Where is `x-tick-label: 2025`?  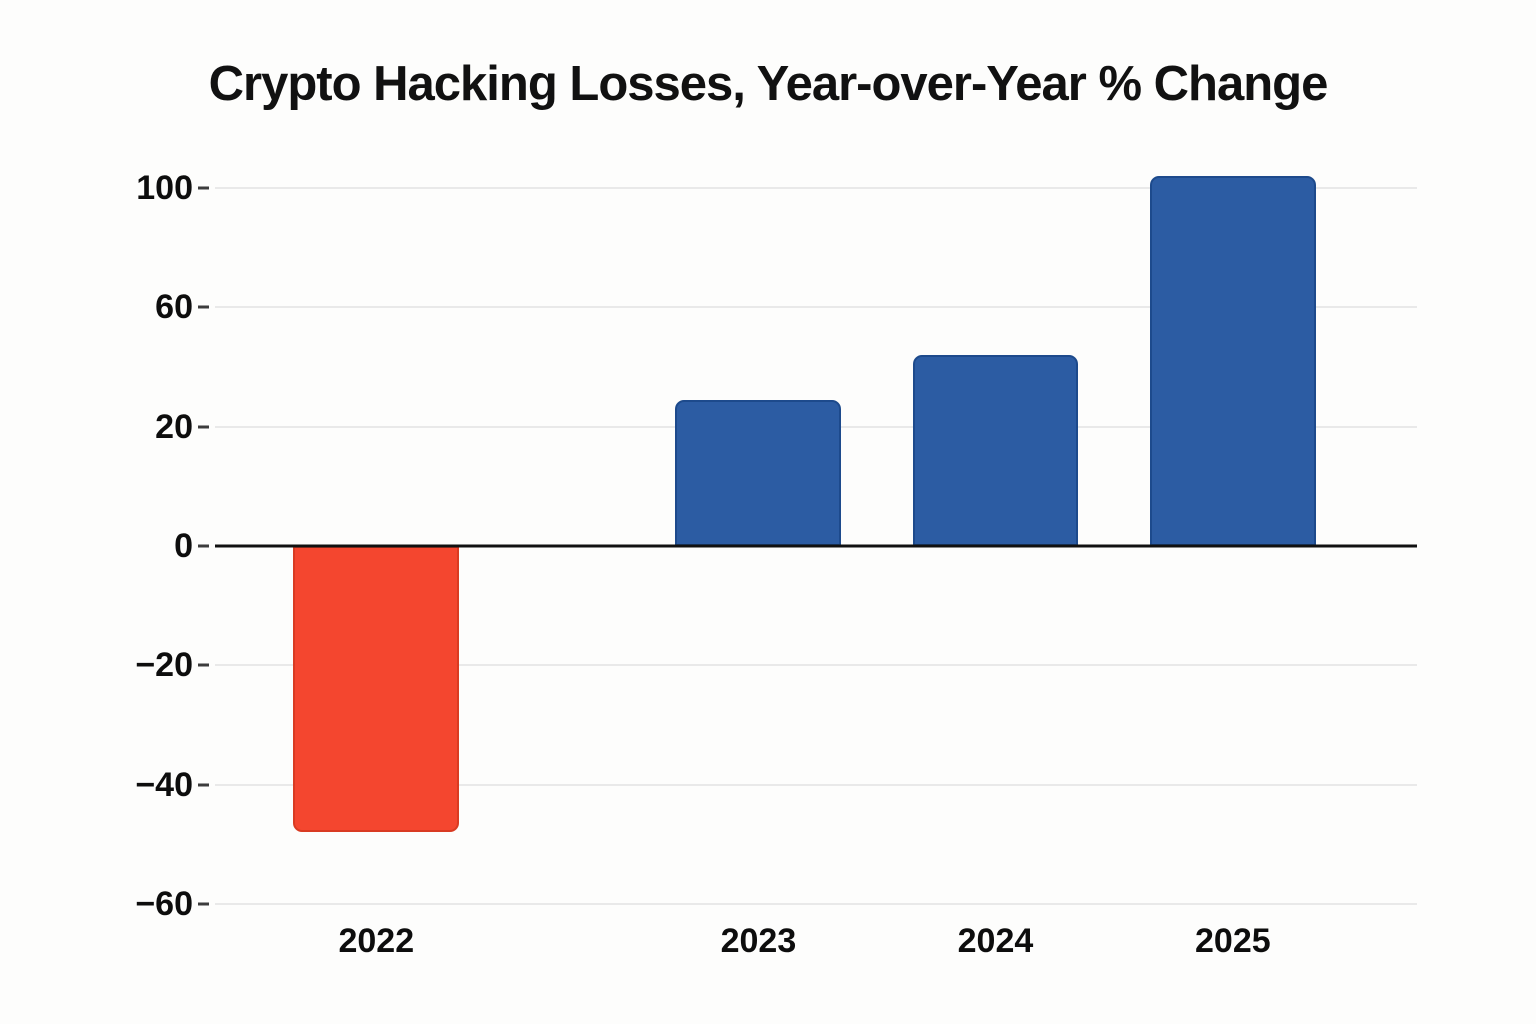 x-tick-label: 2025 is located at coordinates (1233, 941).